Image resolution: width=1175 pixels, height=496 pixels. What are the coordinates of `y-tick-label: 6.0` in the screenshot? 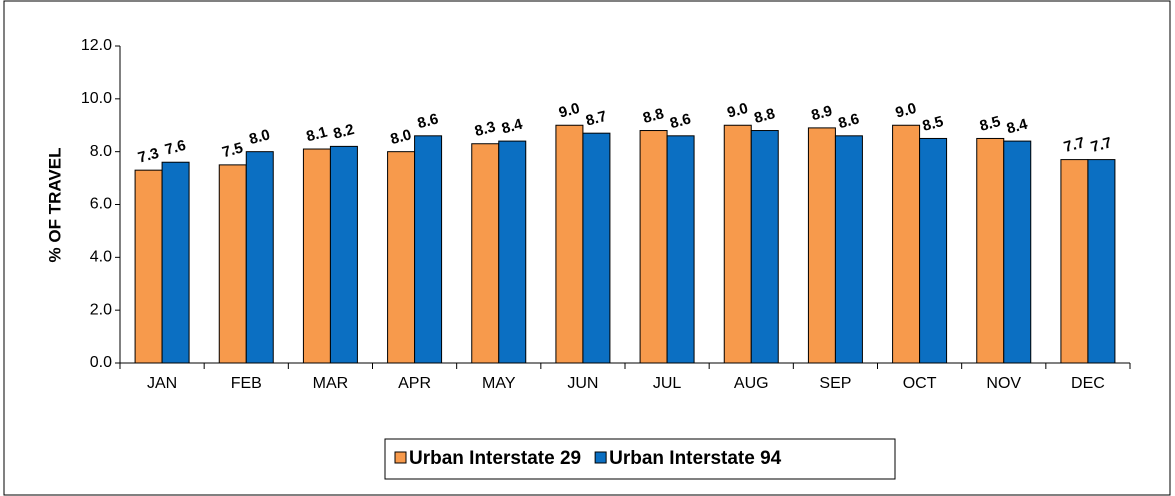 It's located at (101, 204).